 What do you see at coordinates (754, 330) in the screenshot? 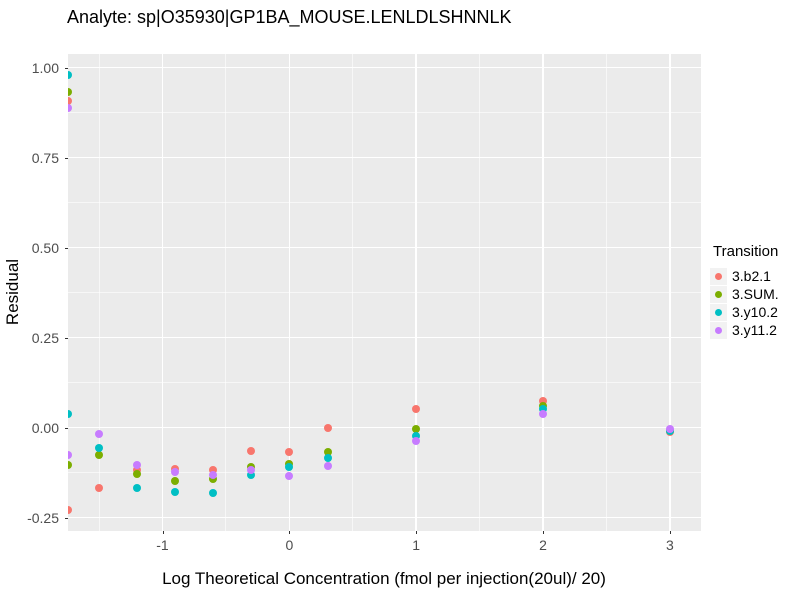
I see `legend-item-label: 3.y11.2` at bounding box center [754, 330].